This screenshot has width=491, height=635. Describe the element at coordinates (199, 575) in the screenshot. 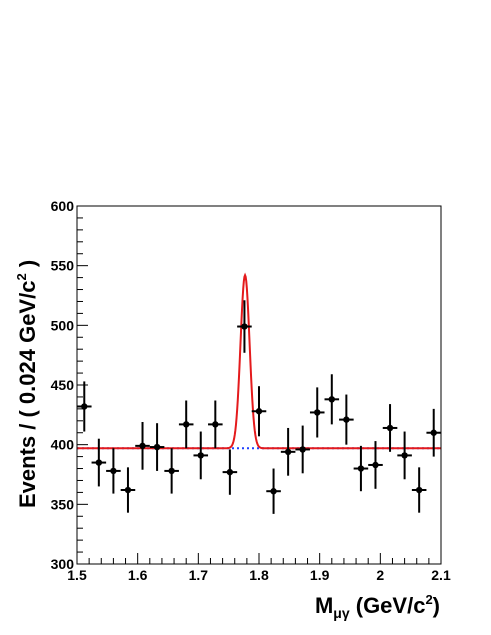

I see `x-tick-label: 1.7` at that location.